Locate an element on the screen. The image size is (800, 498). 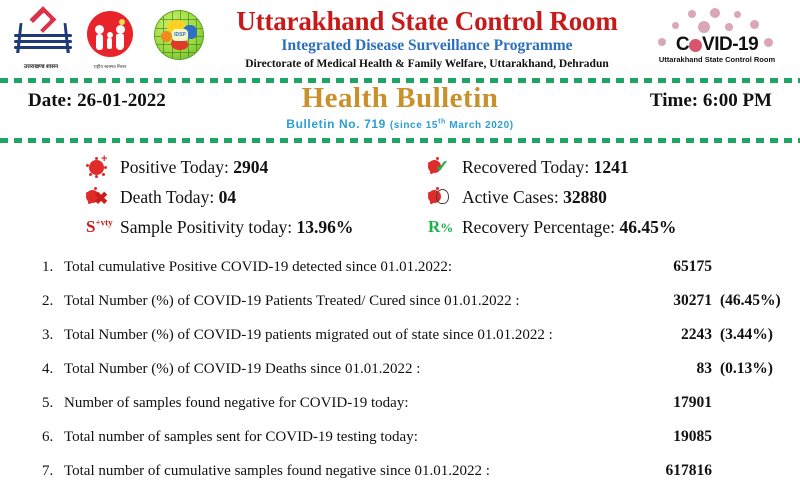
bulletin-time: Time: 6:00 PM is located at coordinates (711, 101).